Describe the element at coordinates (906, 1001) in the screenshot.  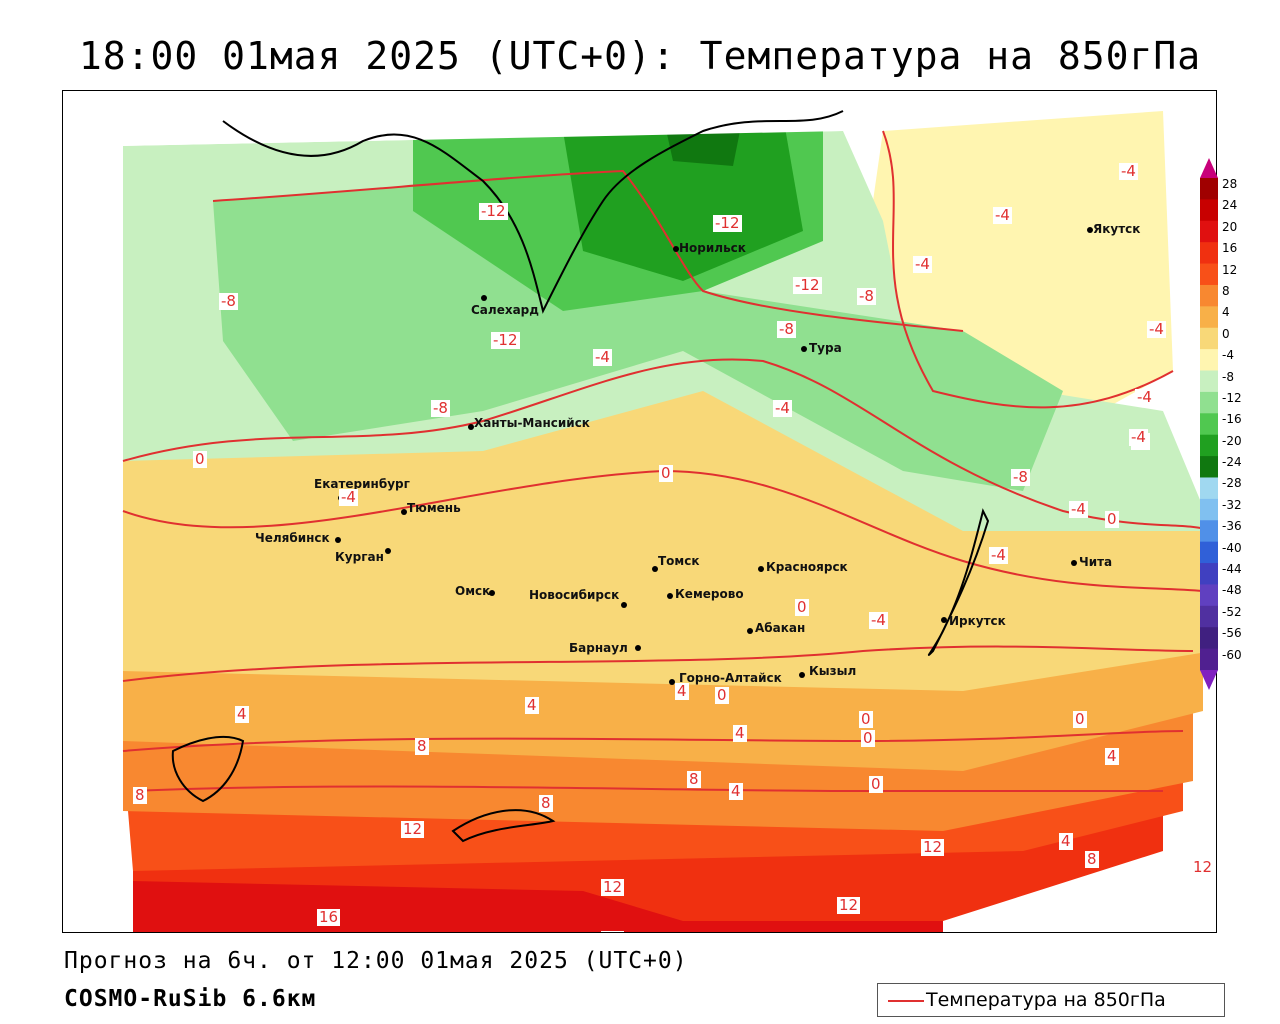
I see `legend-line-swatch` at that location.